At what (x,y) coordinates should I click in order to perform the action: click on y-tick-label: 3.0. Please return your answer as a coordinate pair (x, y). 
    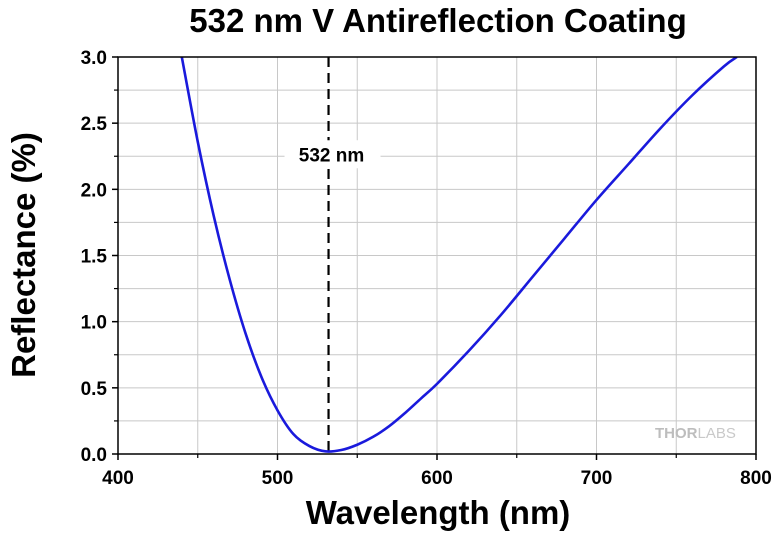
    Looking at the image, I should click on (94, 58).